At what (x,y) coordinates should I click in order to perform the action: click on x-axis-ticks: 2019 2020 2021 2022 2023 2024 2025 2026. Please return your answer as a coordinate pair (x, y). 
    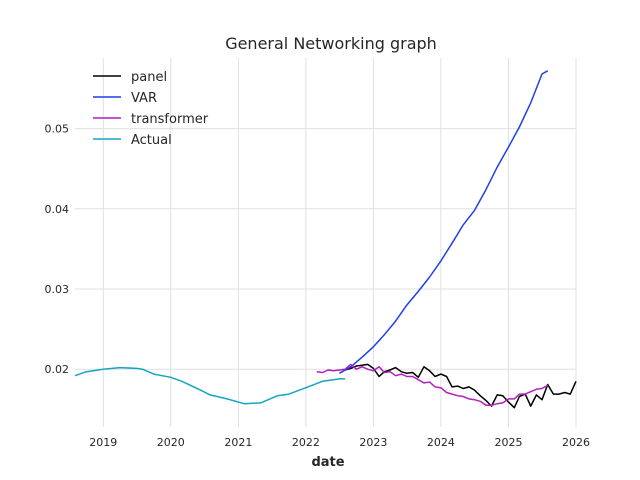
    Looking at the image, I should click on (339, 442).